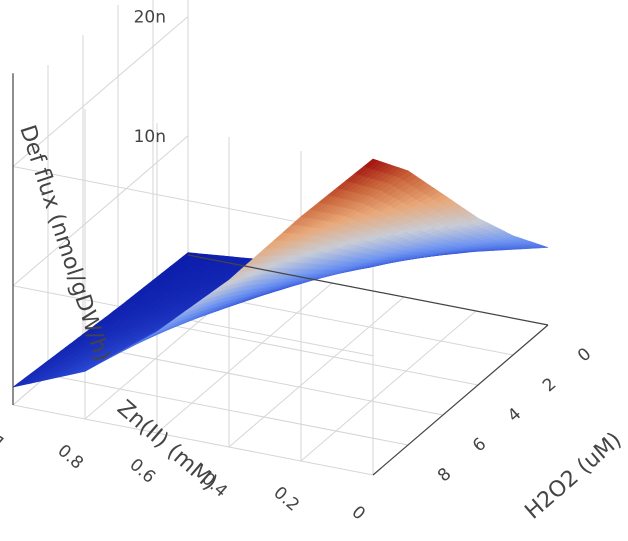 Image resolution: width=628 pixels, height=541 pixels. Describe the element at coordinates (444, 475) in the screenshot. I see `x-tick-label: 8` at that location.